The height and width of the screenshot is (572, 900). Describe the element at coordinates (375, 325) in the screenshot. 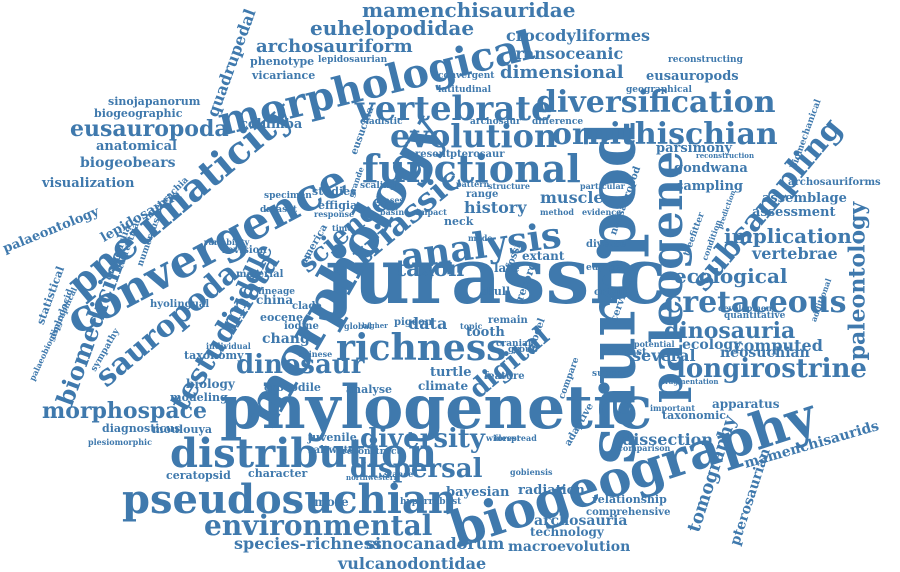

I see `word-higher: higher` at that location.